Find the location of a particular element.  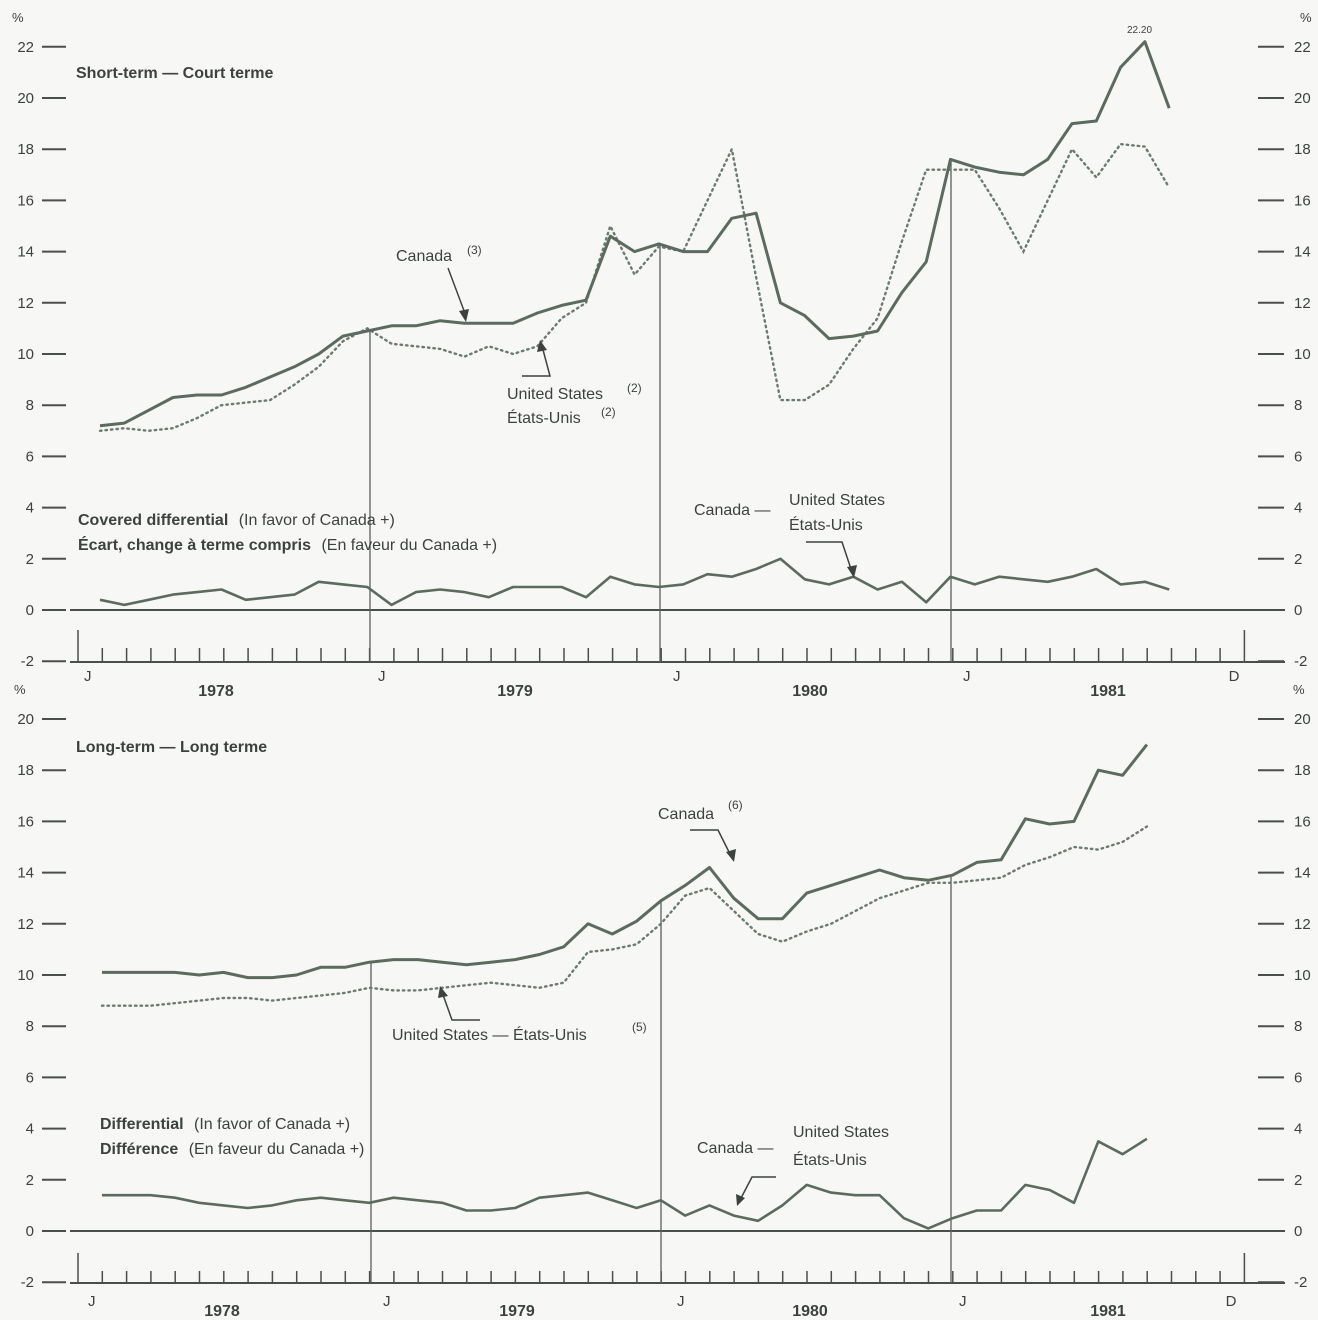

y-tick-label-left: 22 is located at coordinates (25, 47).